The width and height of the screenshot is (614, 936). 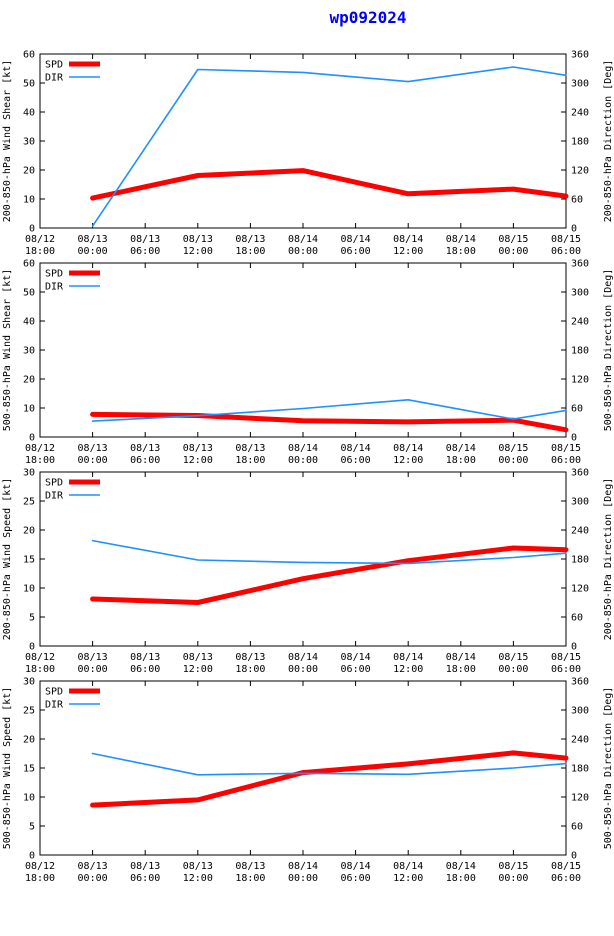 What do you see at coordinates (29, 113) in the screenshot?
I see `left-tick-label: 40` at bounding box center [29, 113].